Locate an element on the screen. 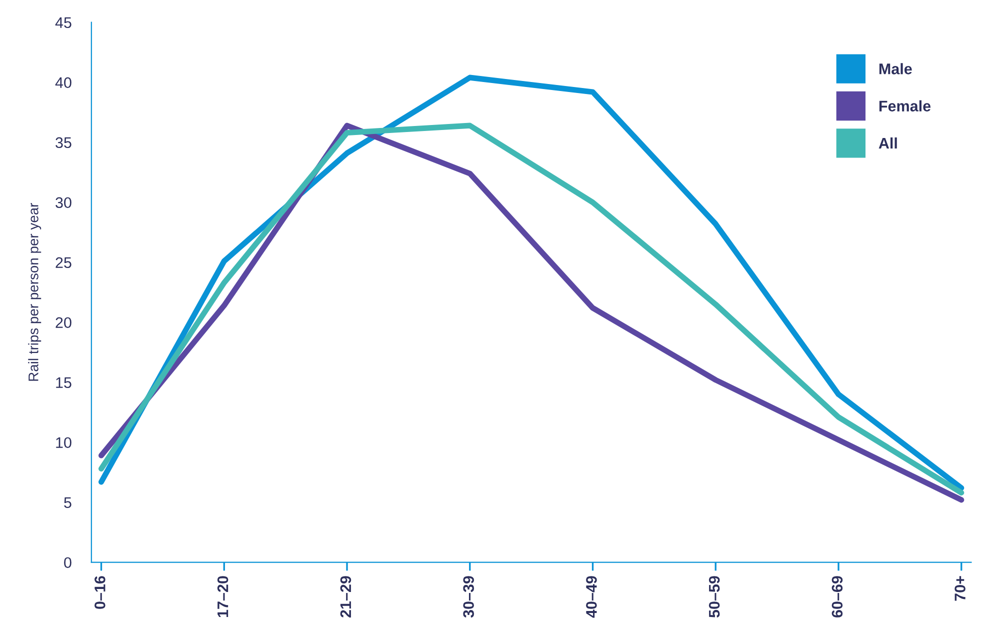 The height and width of the screenshot is (639, 983). legend-label: Female is located at coordinates (905, 106).